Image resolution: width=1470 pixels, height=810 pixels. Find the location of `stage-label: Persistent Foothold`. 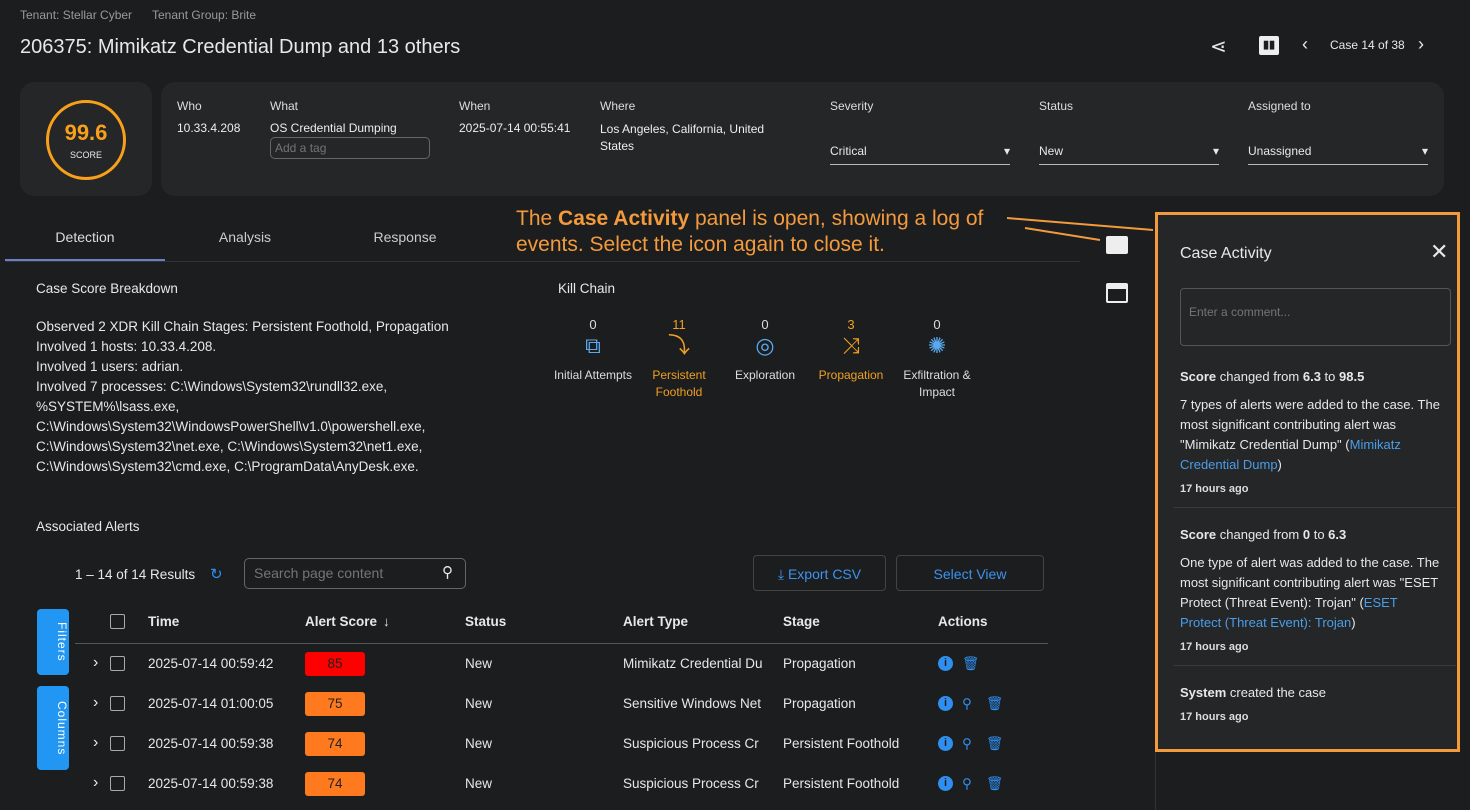

stage-label: Persistent Foothold is located at coordinates (679, 383).